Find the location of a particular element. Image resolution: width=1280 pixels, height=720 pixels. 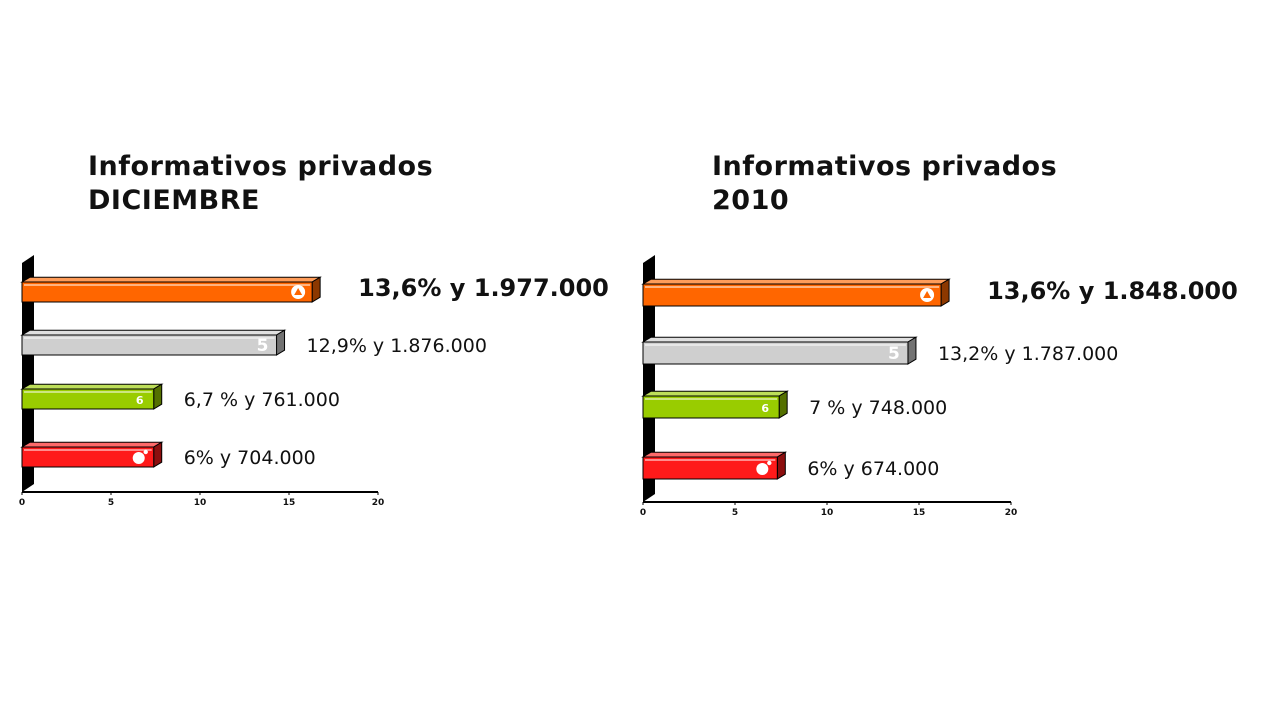

bar-value-label: 6,7 % y 761.000 is located at coordinates (262, 400).